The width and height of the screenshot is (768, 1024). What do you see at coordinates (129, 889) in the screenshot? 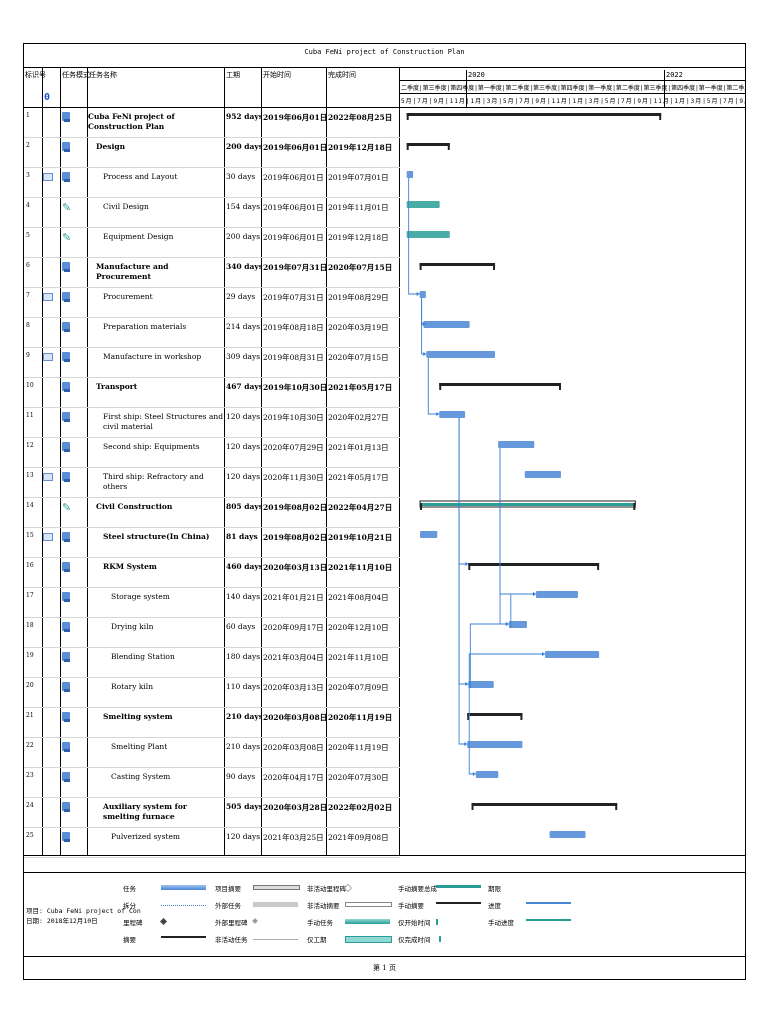
I see `legend-label: 任务` at bounding box center [129, 889].